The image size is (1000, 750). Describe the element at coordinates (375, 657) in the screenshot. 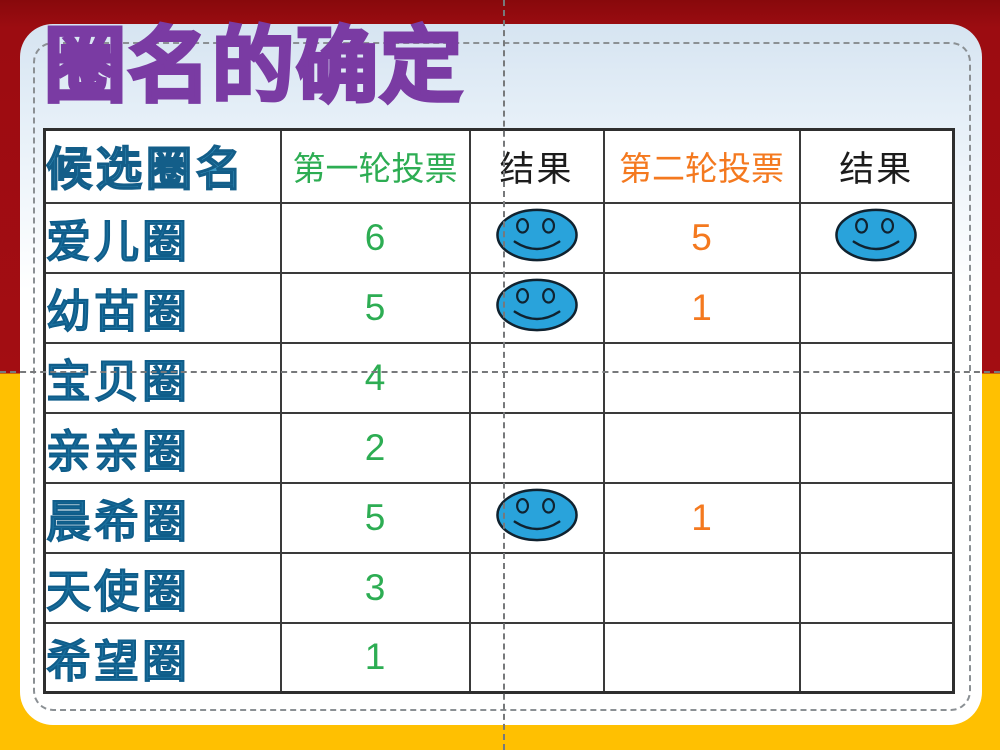

I see `round1-votes: 1` at that location.